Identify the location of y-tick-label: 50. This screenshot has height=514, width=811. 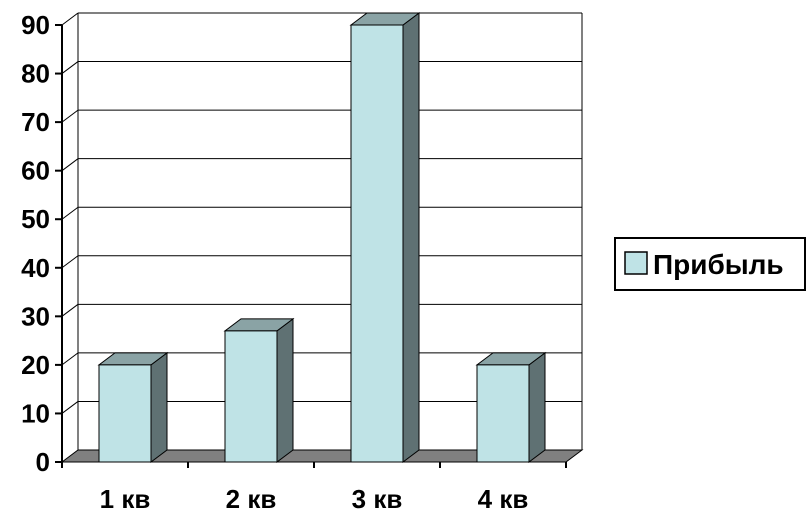
(35, 219).